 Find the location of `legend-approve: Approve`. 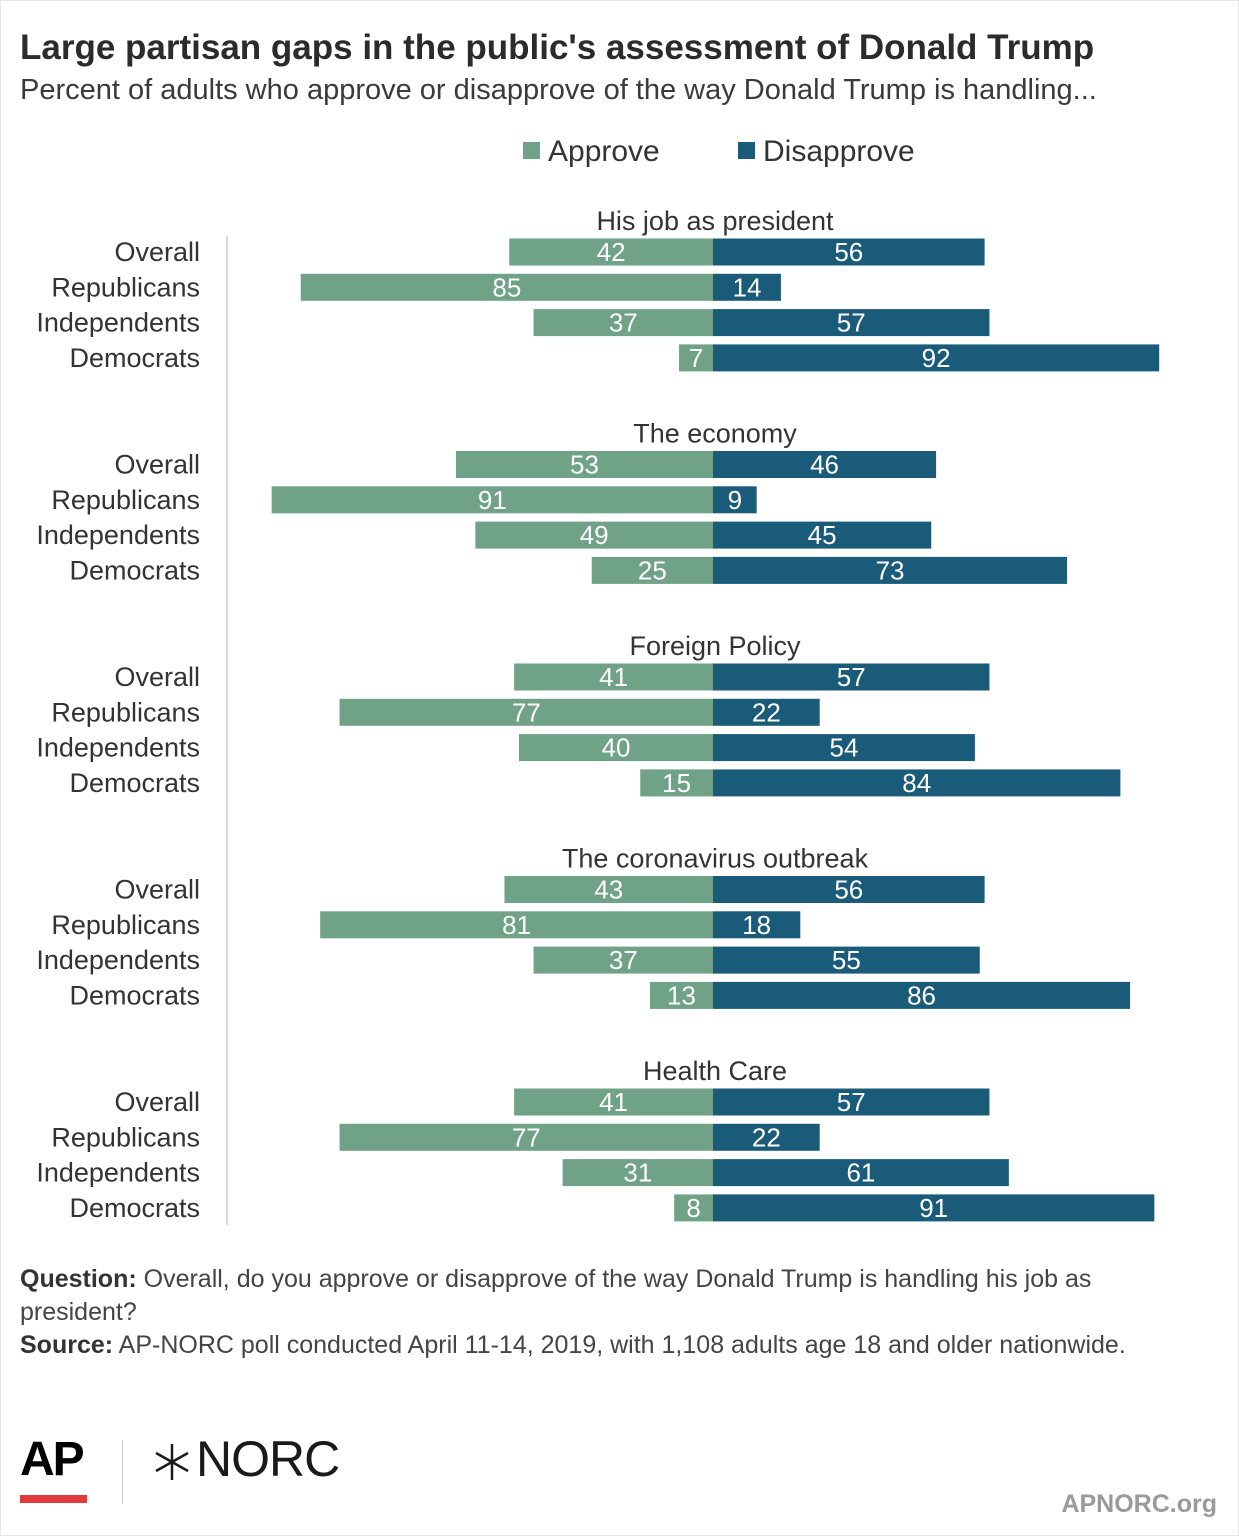

legend-approve: Approve is located at coordinates (591, 152).